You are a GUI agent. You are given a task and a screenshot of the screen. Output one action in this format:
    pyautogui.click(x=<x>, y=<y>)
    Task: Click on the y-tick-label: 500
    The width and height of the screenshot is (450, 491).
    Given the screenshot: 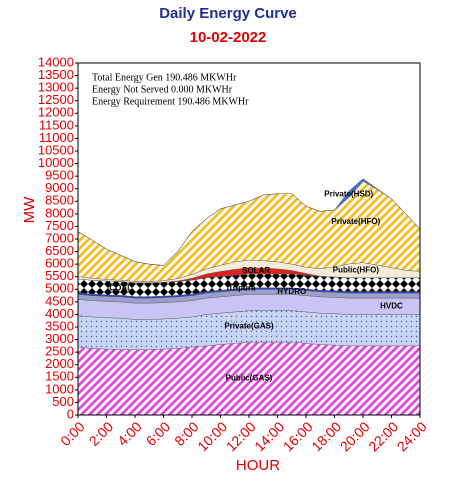 What is the action you would take?
    pyautogui.click(x=63, y=401)
    